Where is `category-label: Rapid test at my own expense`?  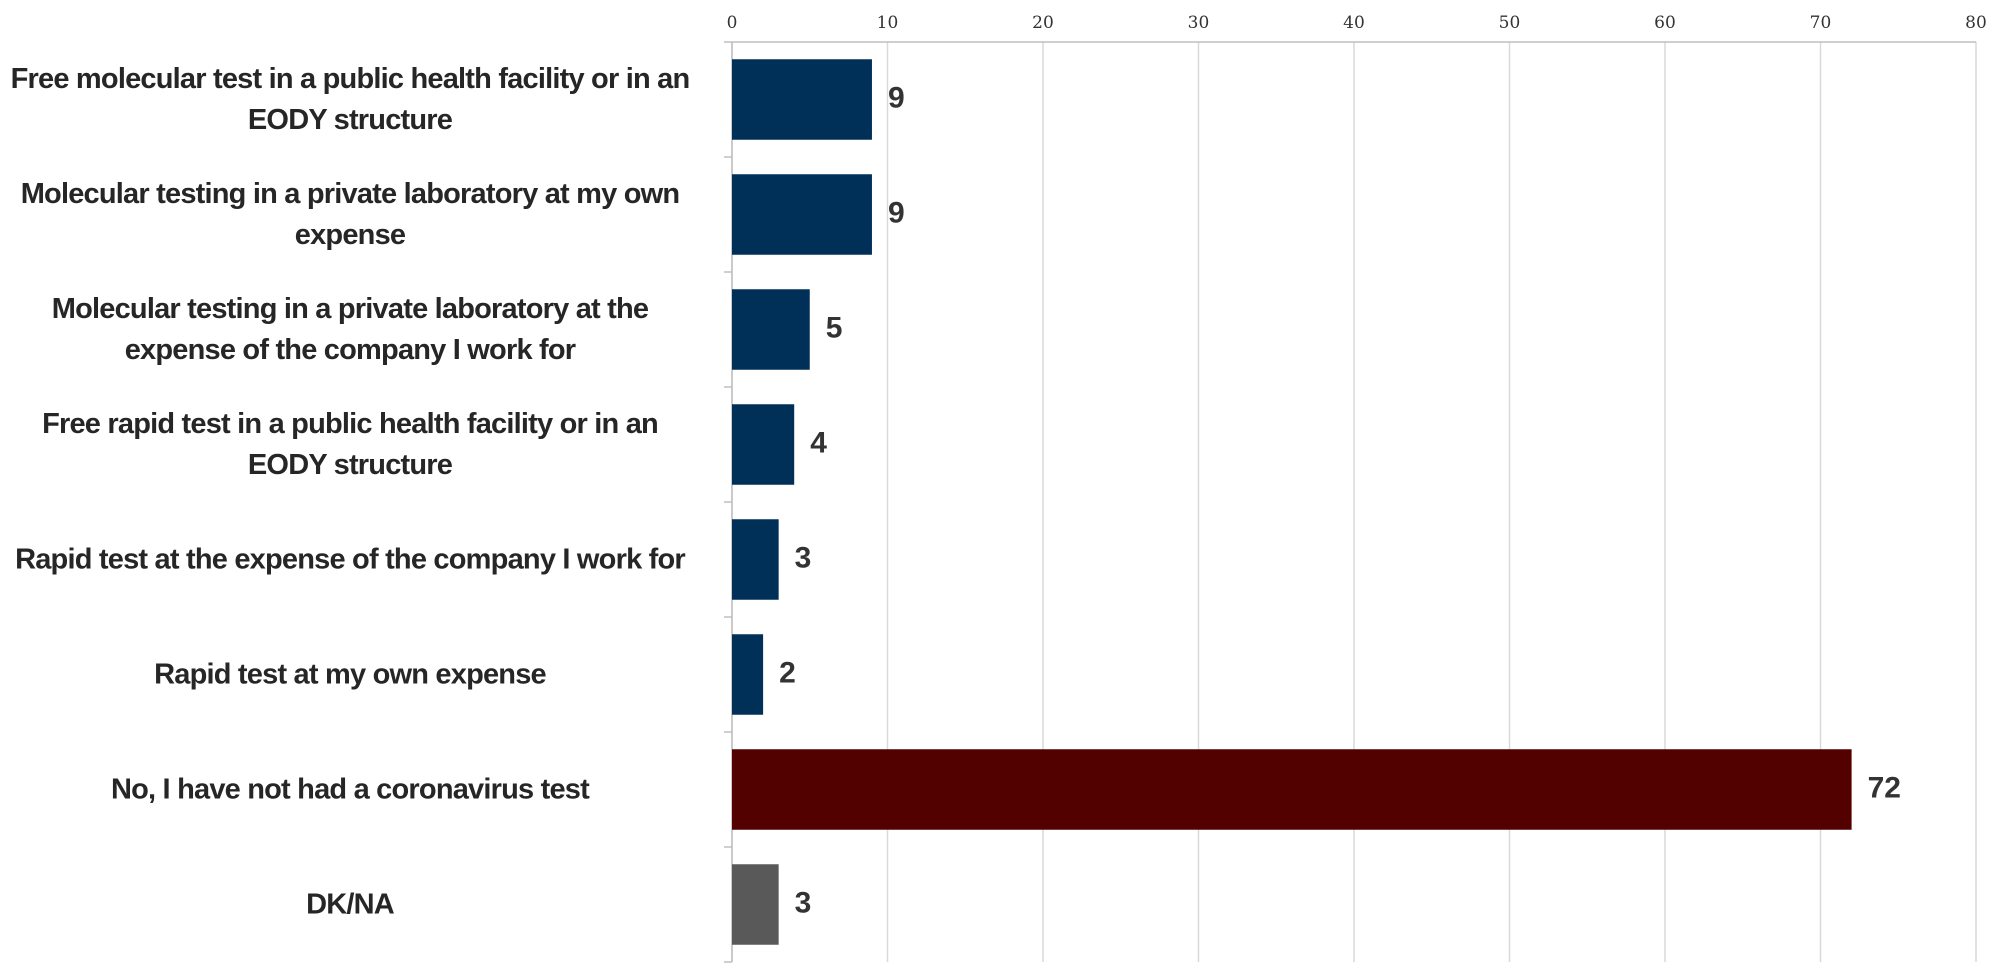 category-label: Rapid test at my own expense is located at coordinates (350, 674).